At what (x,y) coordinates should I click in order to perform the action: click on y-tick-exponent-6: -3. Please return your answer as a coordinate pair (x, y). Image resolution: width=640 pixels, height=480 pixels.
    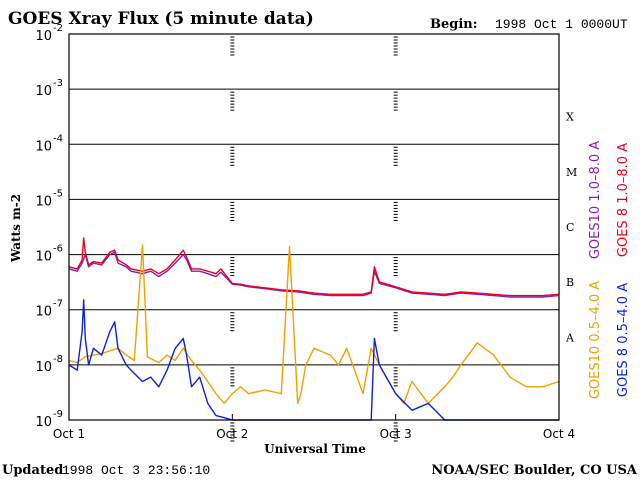
    Looking at the image, I should click on (58, 83).